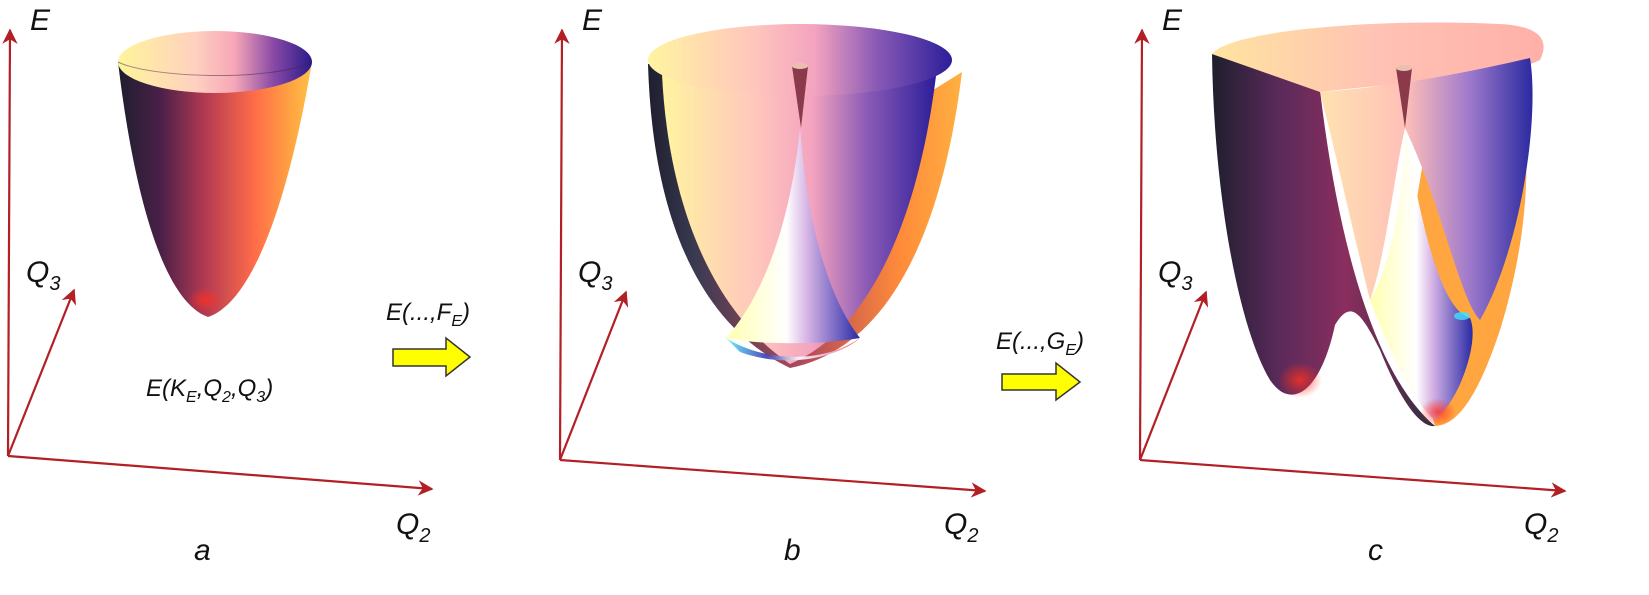 The image size is (1649, 595). Describe the element at coordinates (792, 550) in the screenshot. I see `panel-letter-b: b` at that location.